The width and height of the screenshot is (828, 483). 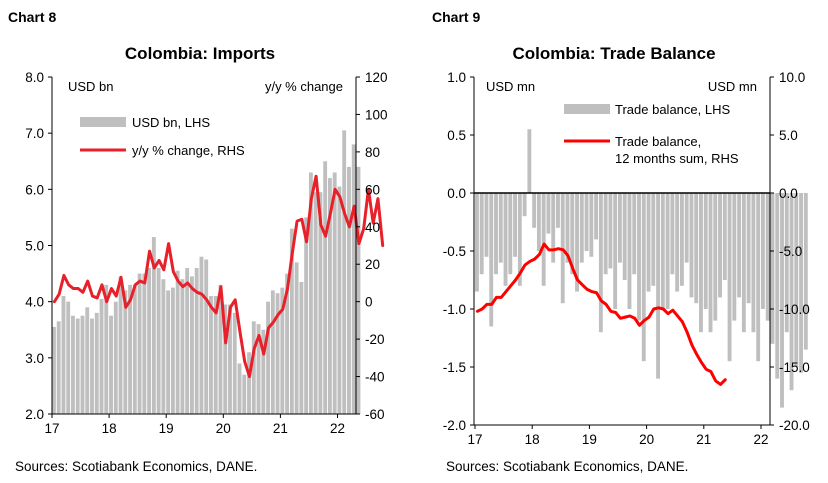 What do you see at coordinates (166, 428) in the screenshot?
I see `chart-8-x-tick-label: 19` at bounding box center [166, 428].